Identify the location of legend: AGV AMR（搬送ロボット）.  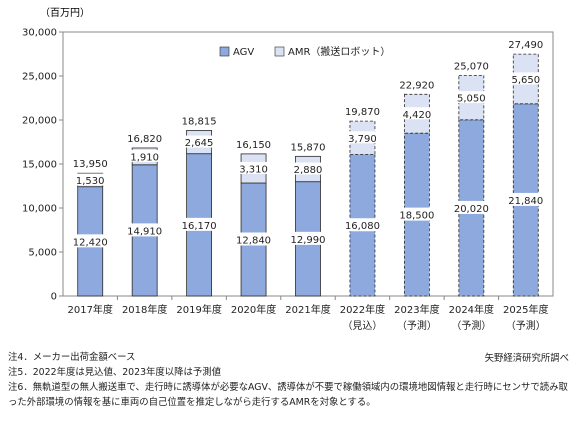
(304, 51).